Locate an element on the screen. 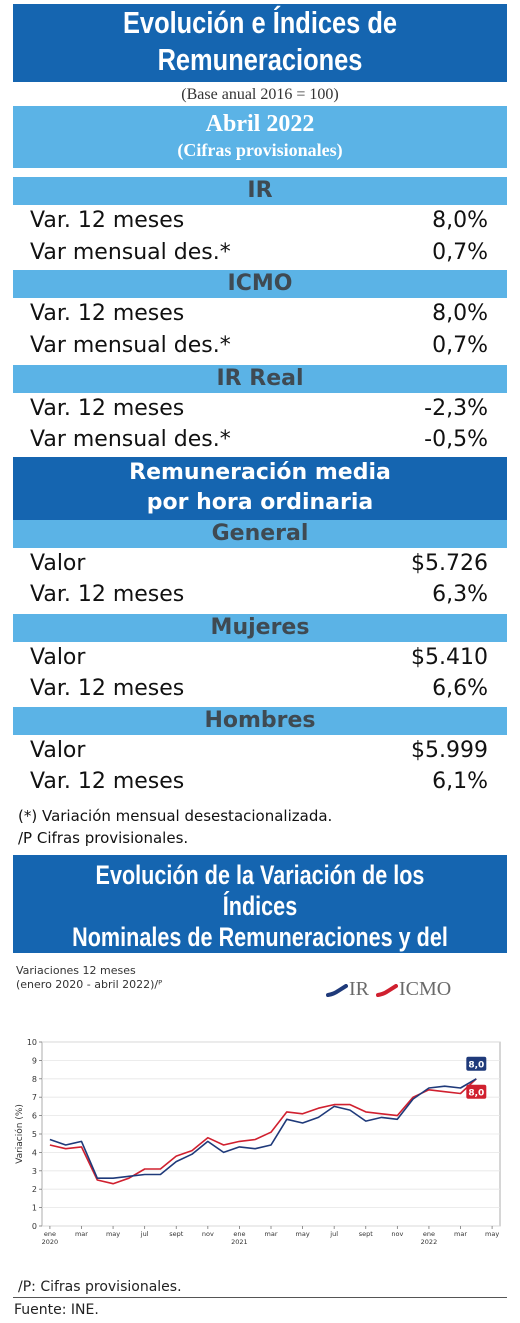 This screenshot has height=1323, width=520. chart-section-title-line1: Evolución de la Variación de los Índices is located at coordinates (260, 890).